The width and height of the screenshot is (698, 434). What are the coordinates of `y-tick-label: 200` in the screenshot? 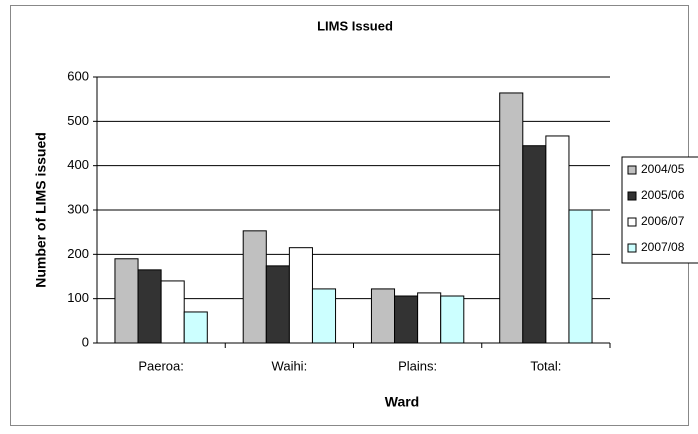 It's located at (78, 253).